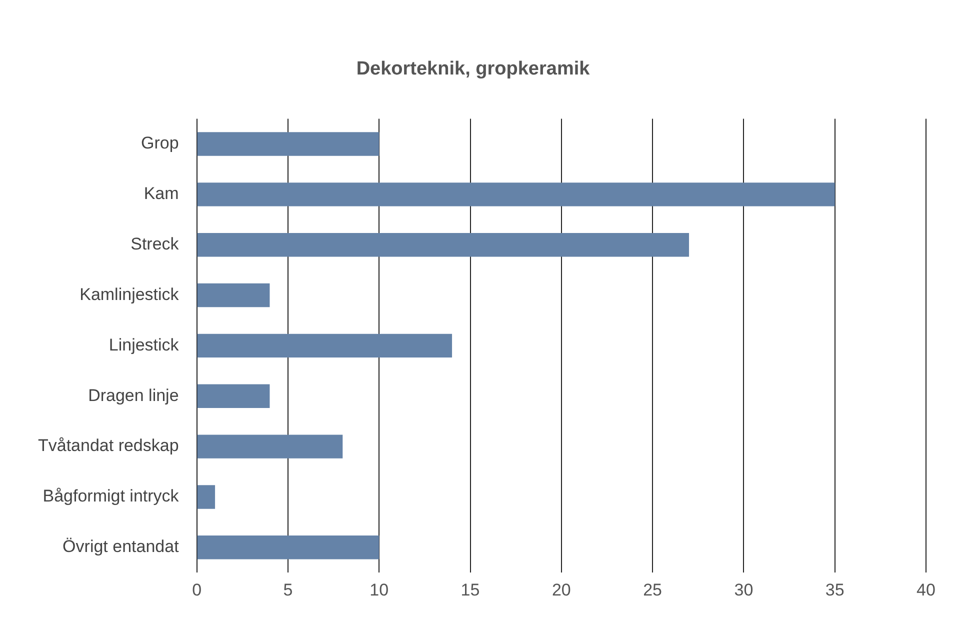 The image size is (976, 639). Describe the element at coordinates (561, 590) in the screenshot. I see `x-tick-label: 20` at that location.